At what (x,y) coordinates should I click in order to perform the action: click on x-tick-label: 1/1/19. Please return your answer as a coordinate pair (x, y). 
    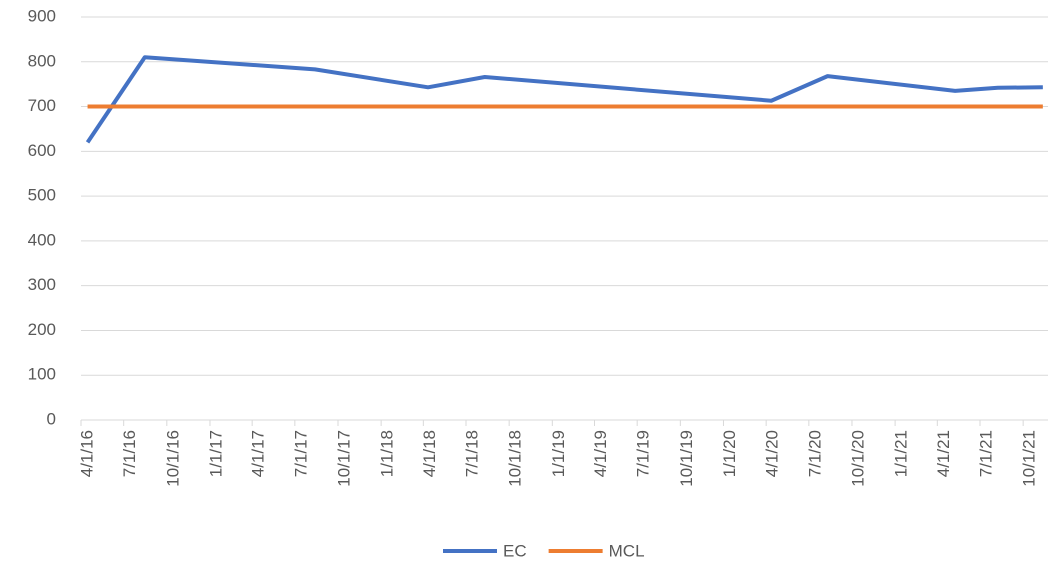
    Looking at the image, I should click on (558, 453).